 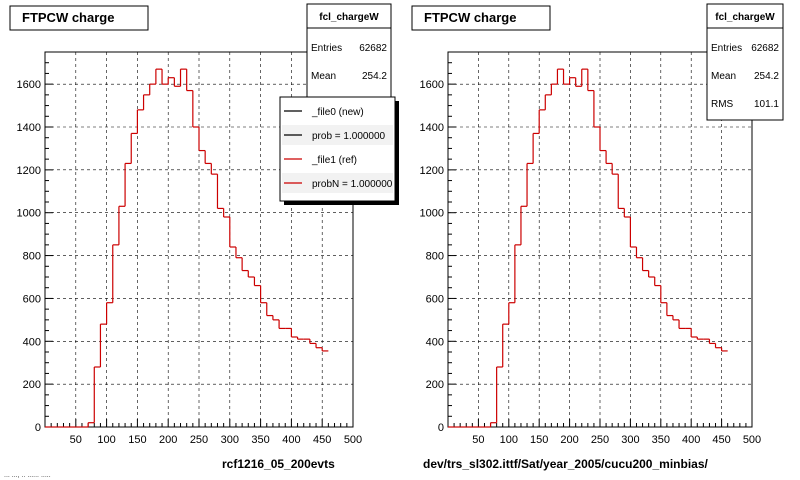 What do you see at coordinates (334, 160) in the screenshot?
I see `legend-entry-label: _file1 (ref)` at bounding box center [334, 160].